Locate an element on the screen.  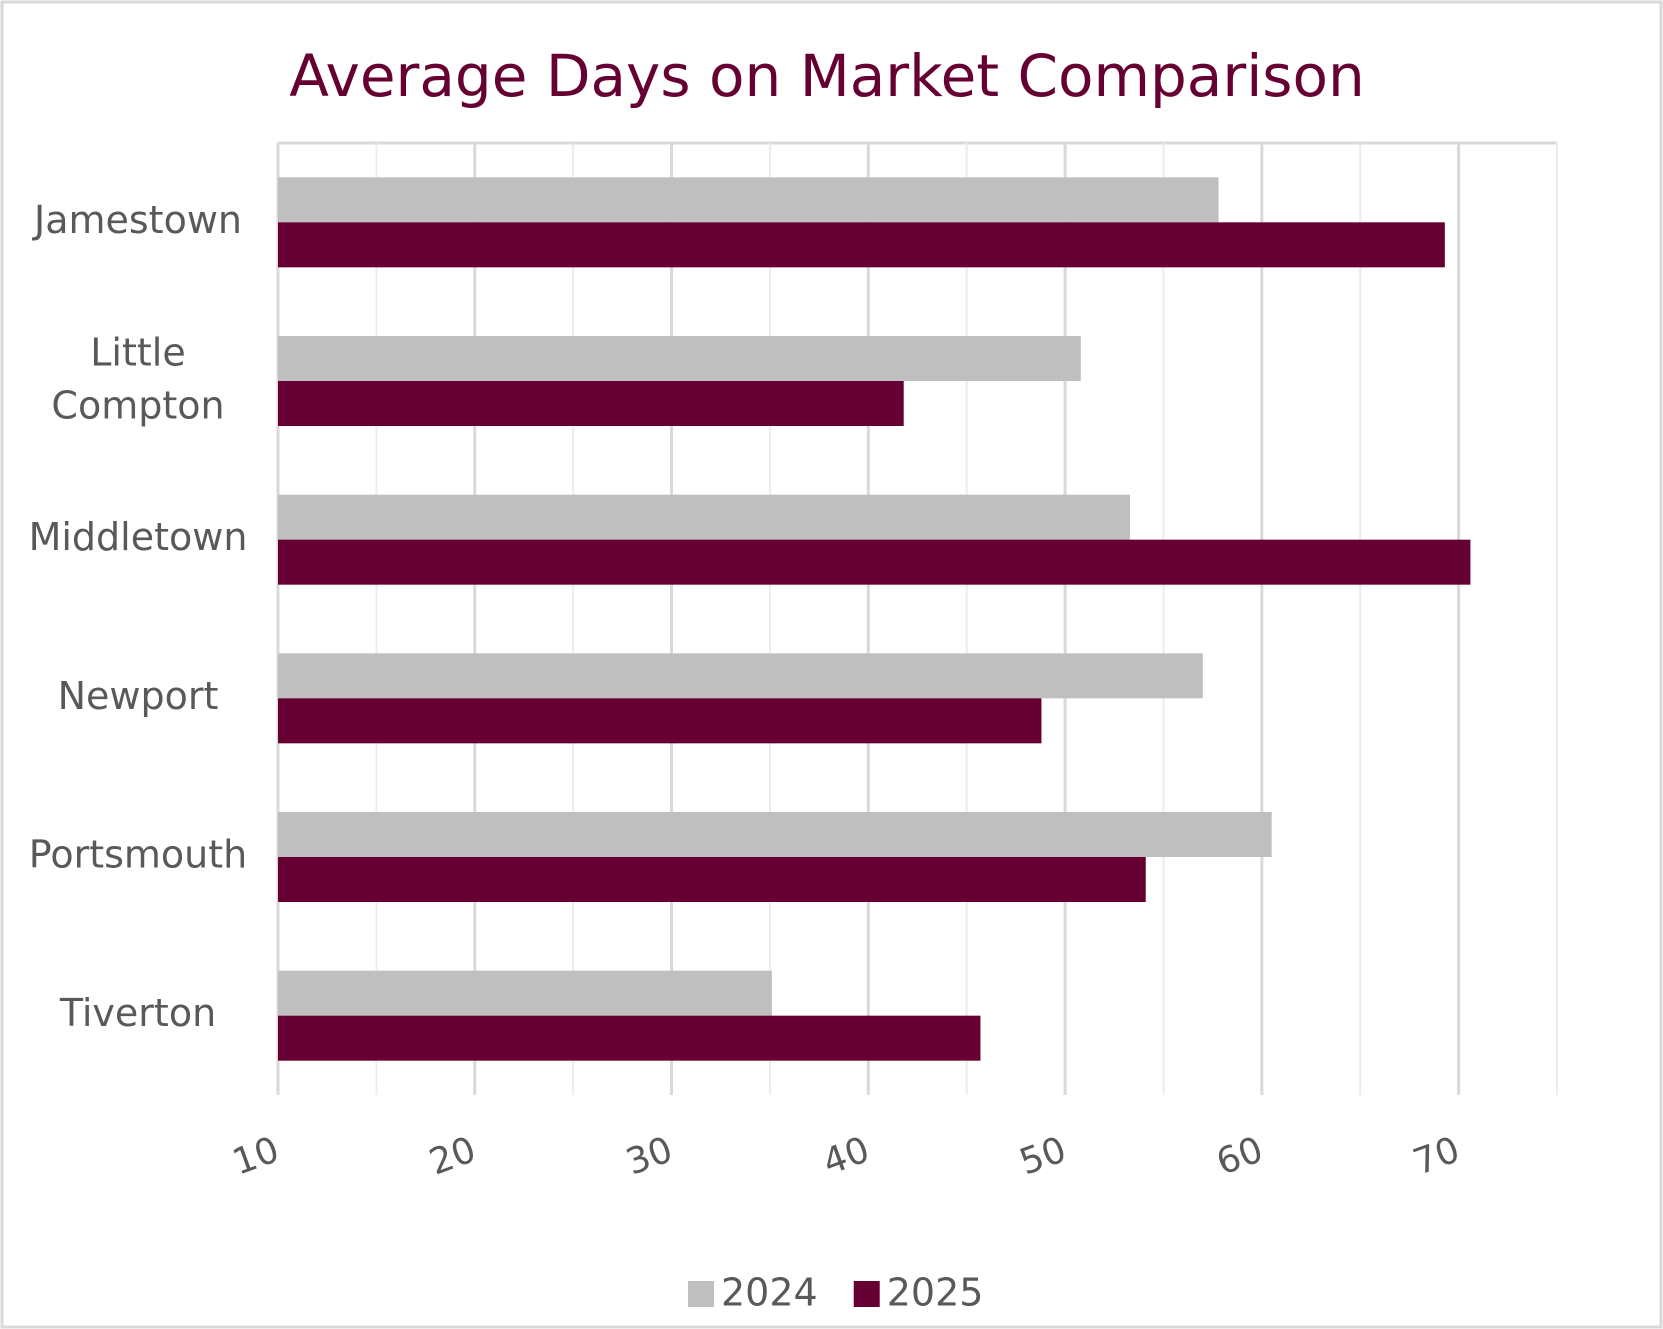
y-tick-label: Portsmouth is located at coordinates (138, 855).